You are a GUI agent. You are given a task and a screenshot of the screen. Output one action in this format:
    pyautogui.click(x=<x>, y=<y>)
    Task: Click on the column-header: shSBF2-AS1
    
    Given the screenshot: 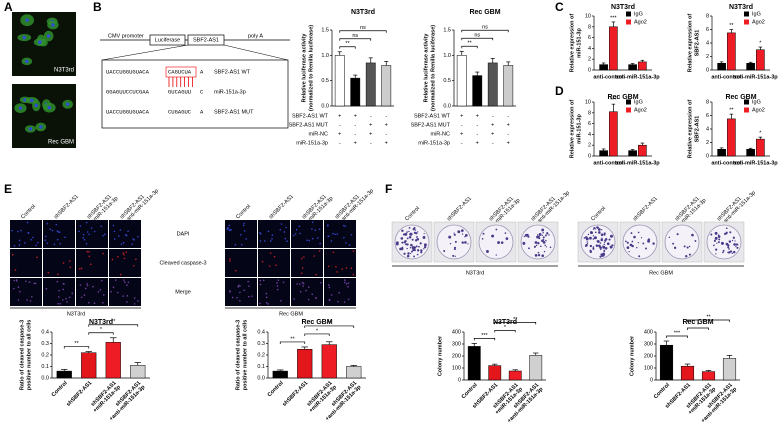 What is the action you would take?
    pyautogui.click(x=459, y=209)
    